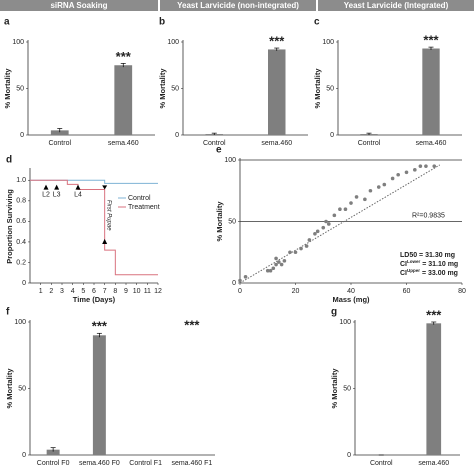  I want to click on panel-letter: d, so click(9, 160).